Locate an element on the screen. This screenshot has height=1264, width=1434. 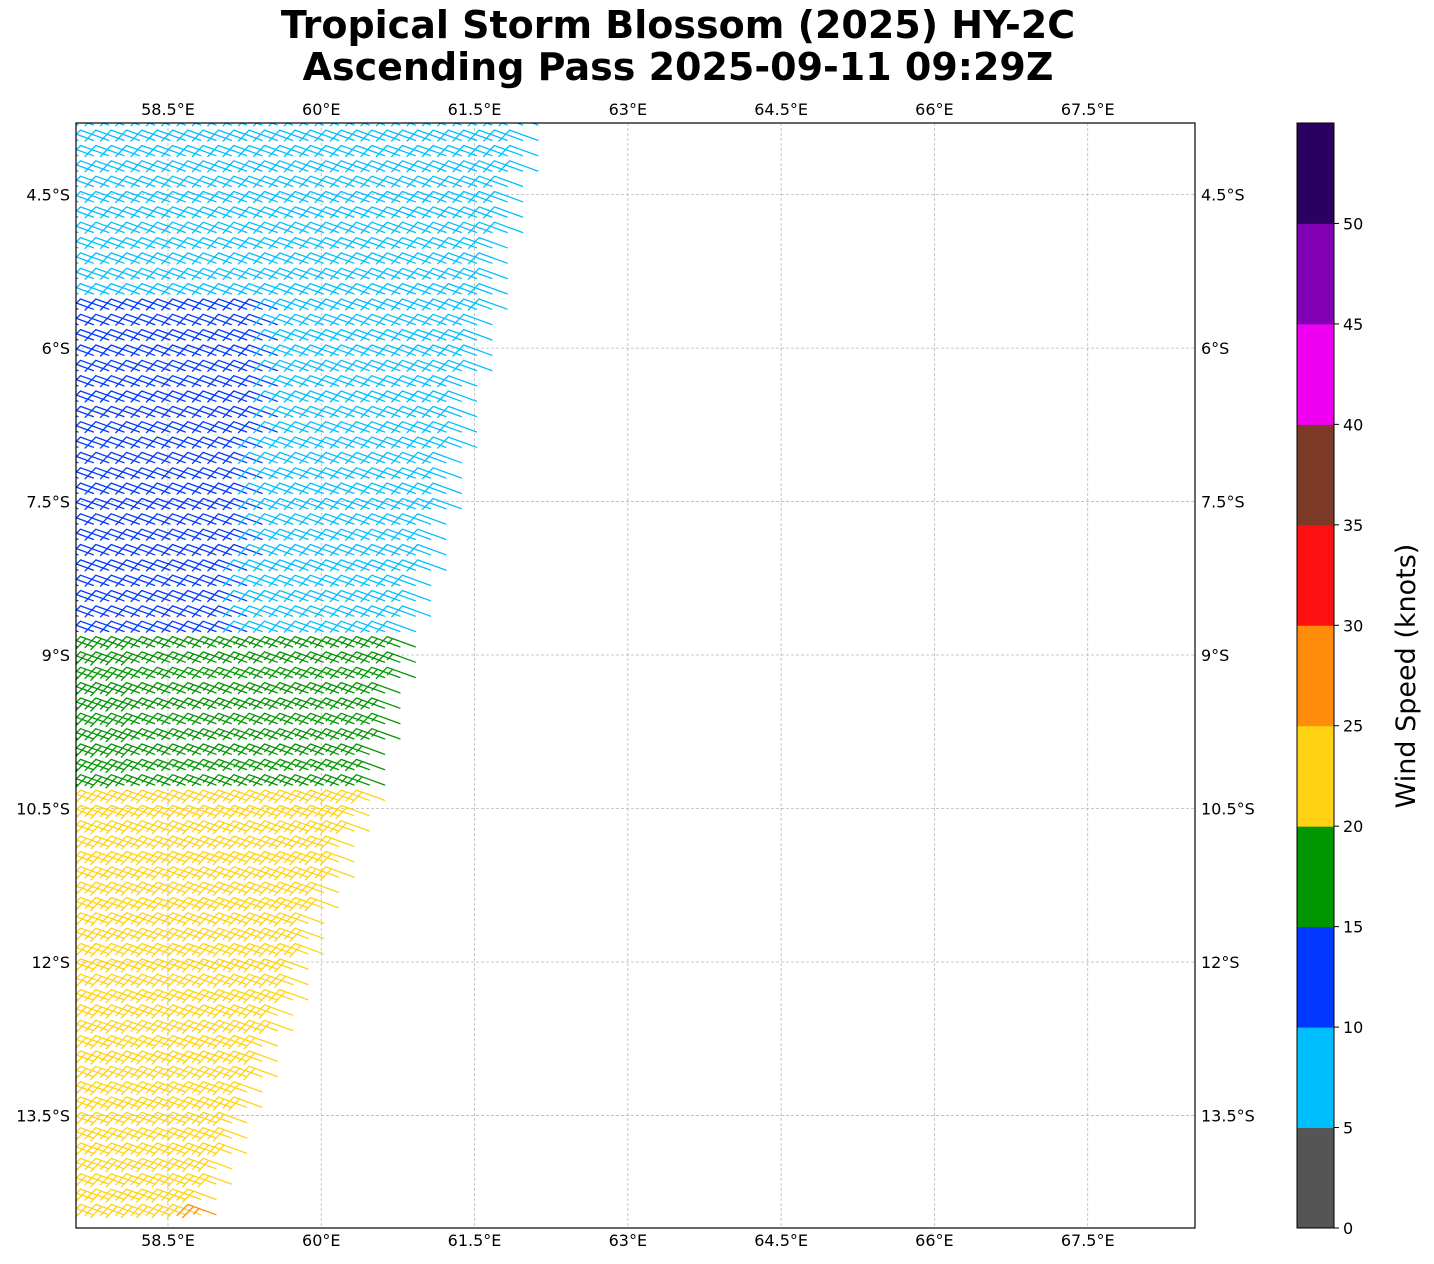
y-tick-label-left: 10.5°S is located at coordinates (43, 809).